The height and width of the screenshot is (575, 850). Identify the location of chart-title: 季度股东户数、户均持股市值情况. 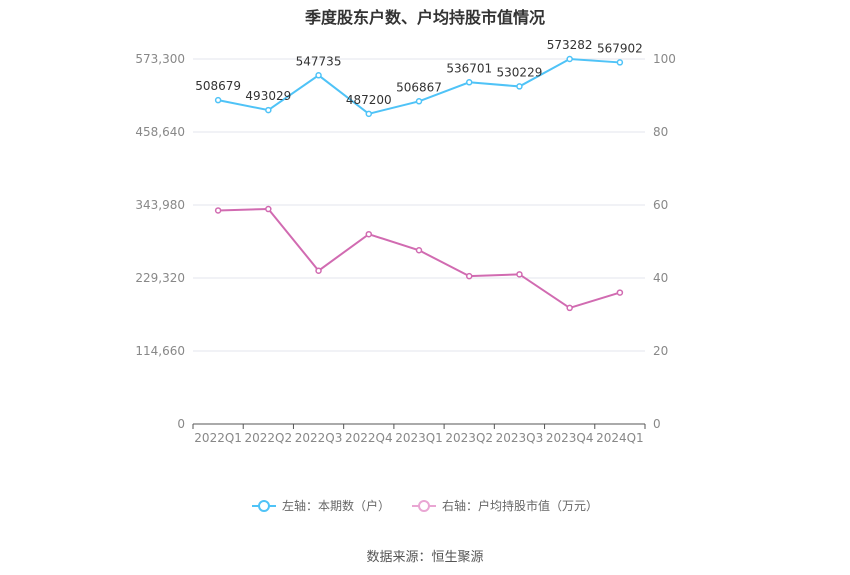
(424, 17).